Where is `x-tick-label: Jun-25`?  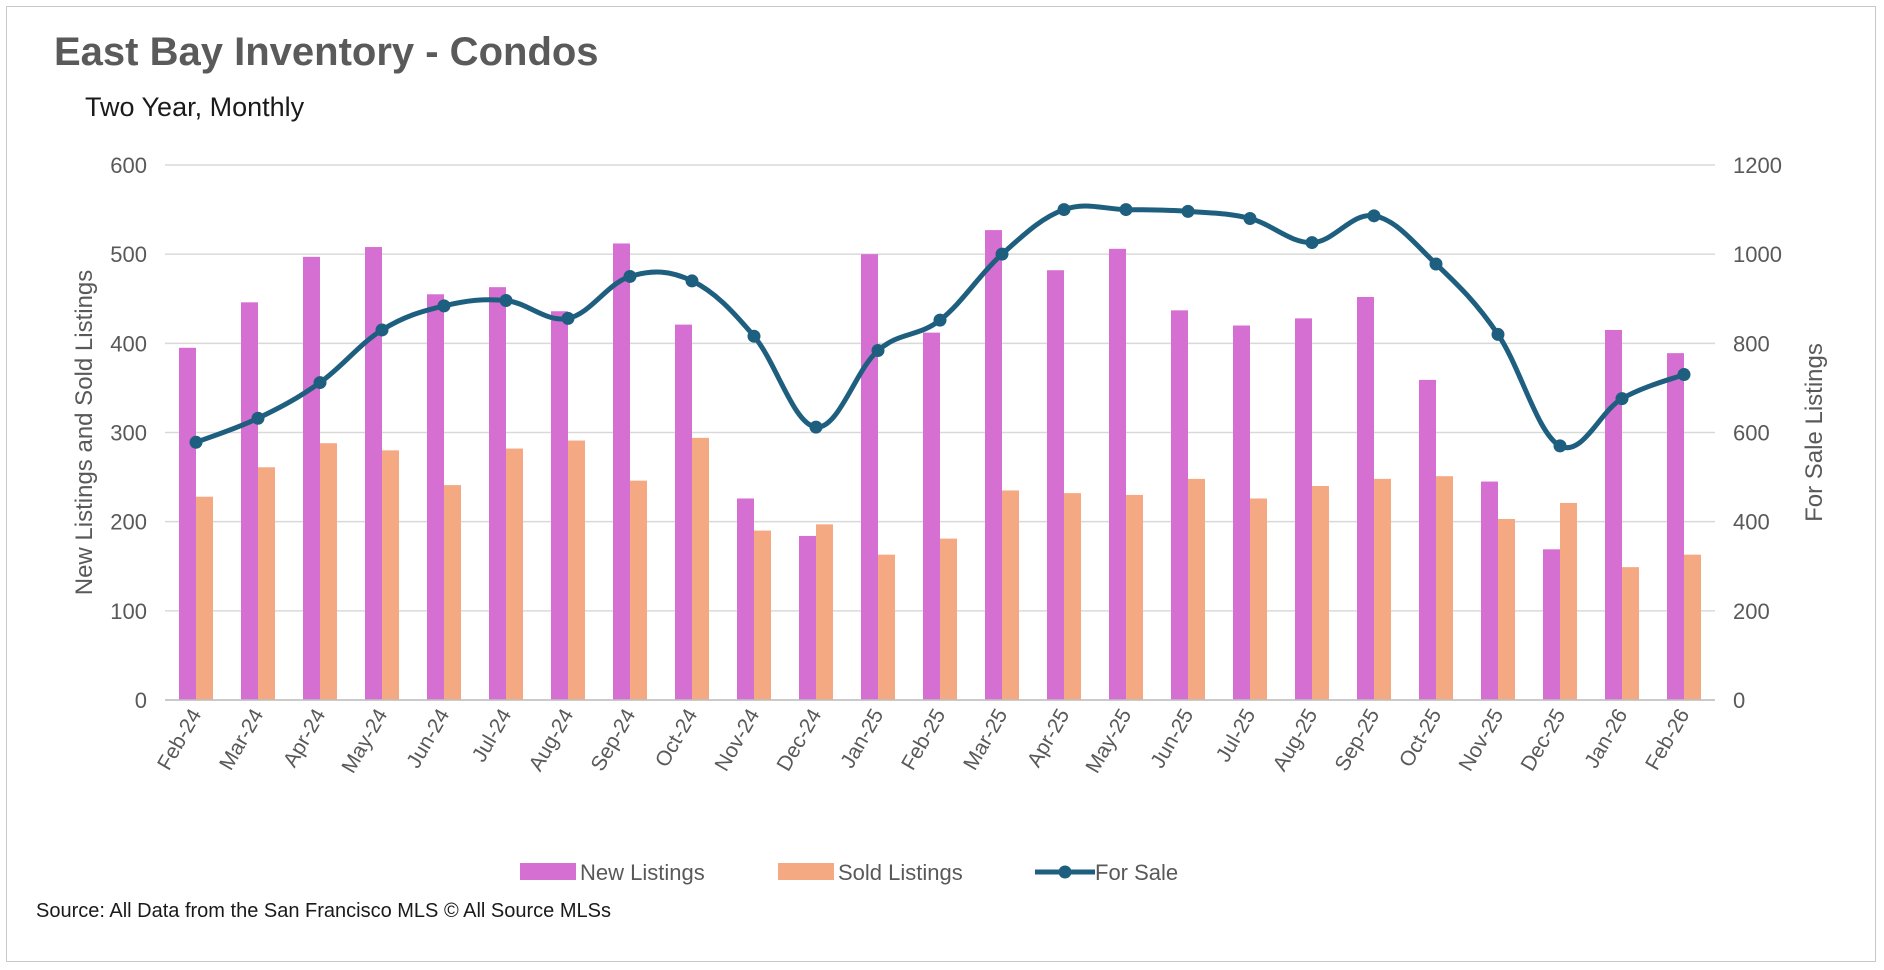
x-tick-label: Jun-25 is located at coordinates (1172, 738).